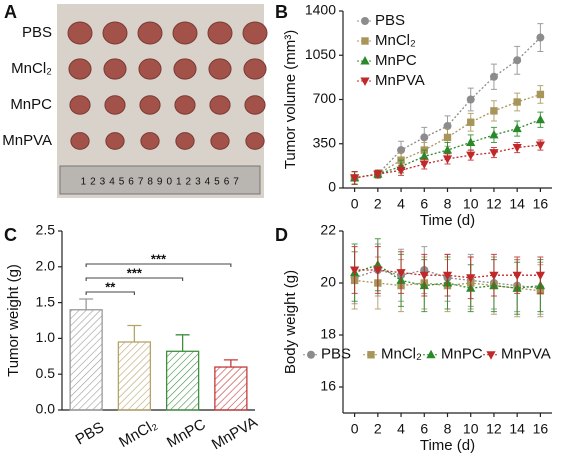 The image size is (567, 458). What do you see at coordinates (526, 354) in the screenshot?
I see `legend-label: MnPVA` at bounding box center [526, 354].